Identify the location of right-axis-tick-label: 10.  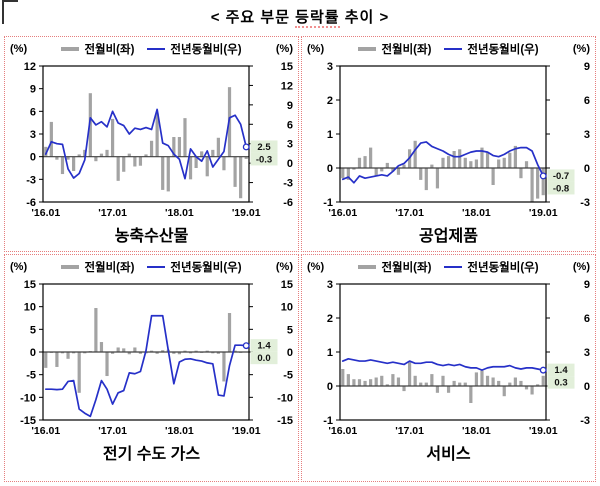
(286, 308).